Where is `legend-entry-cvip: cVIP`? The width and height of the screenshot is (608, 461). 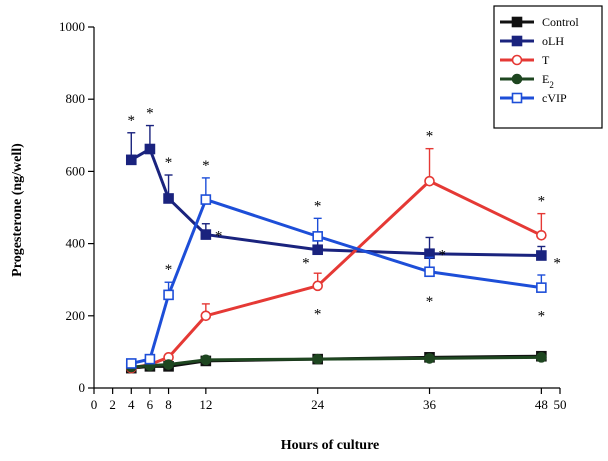
legend-entry-cvip: cVIP is located at coordinates (533, 98).